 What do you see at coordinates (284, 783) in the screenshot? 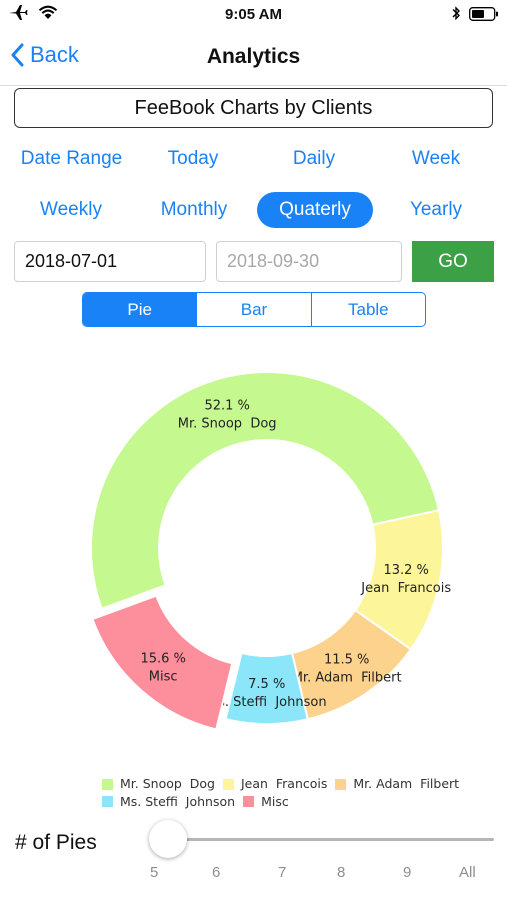
I see `legend-label: Jean Francois` at bounding box center [284, 783].